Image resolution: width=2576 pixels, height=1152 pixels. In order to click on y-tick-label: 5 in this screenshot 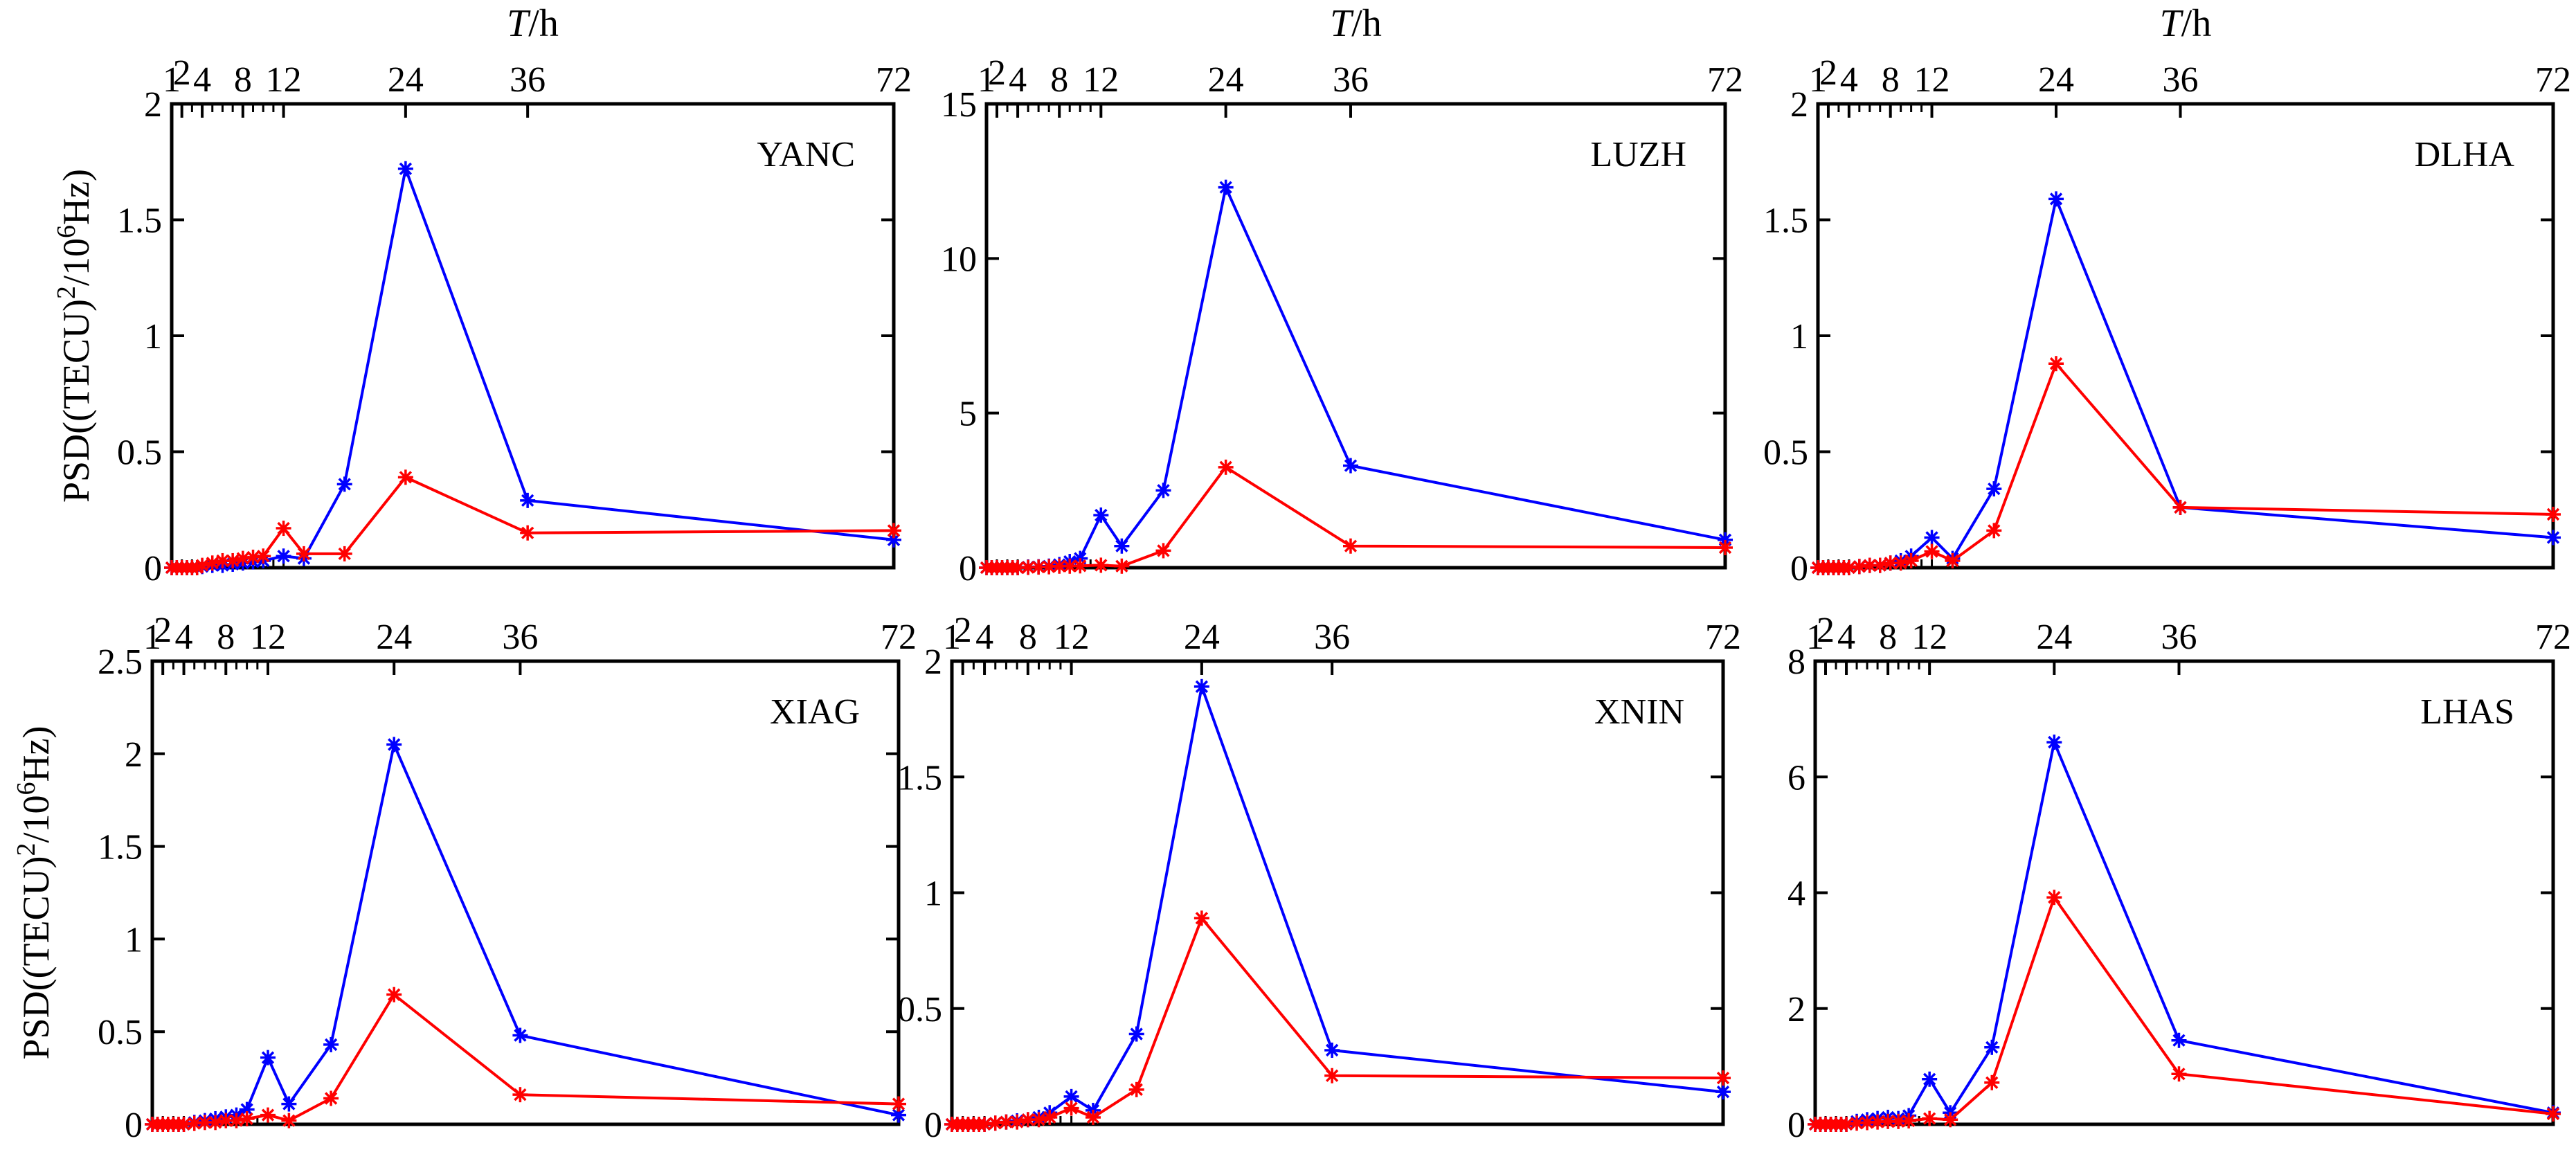, I will do `click(968, 414)`.